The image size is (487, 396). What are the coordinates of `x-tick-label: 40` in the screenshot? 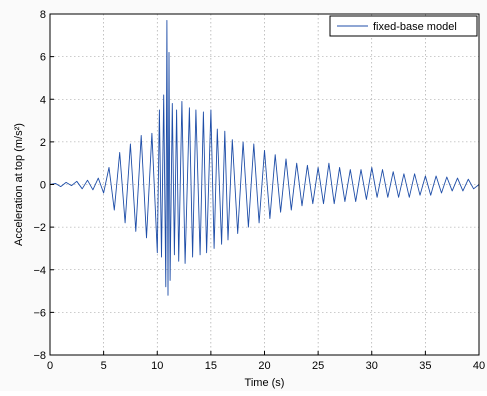 It's located at (479, 366).